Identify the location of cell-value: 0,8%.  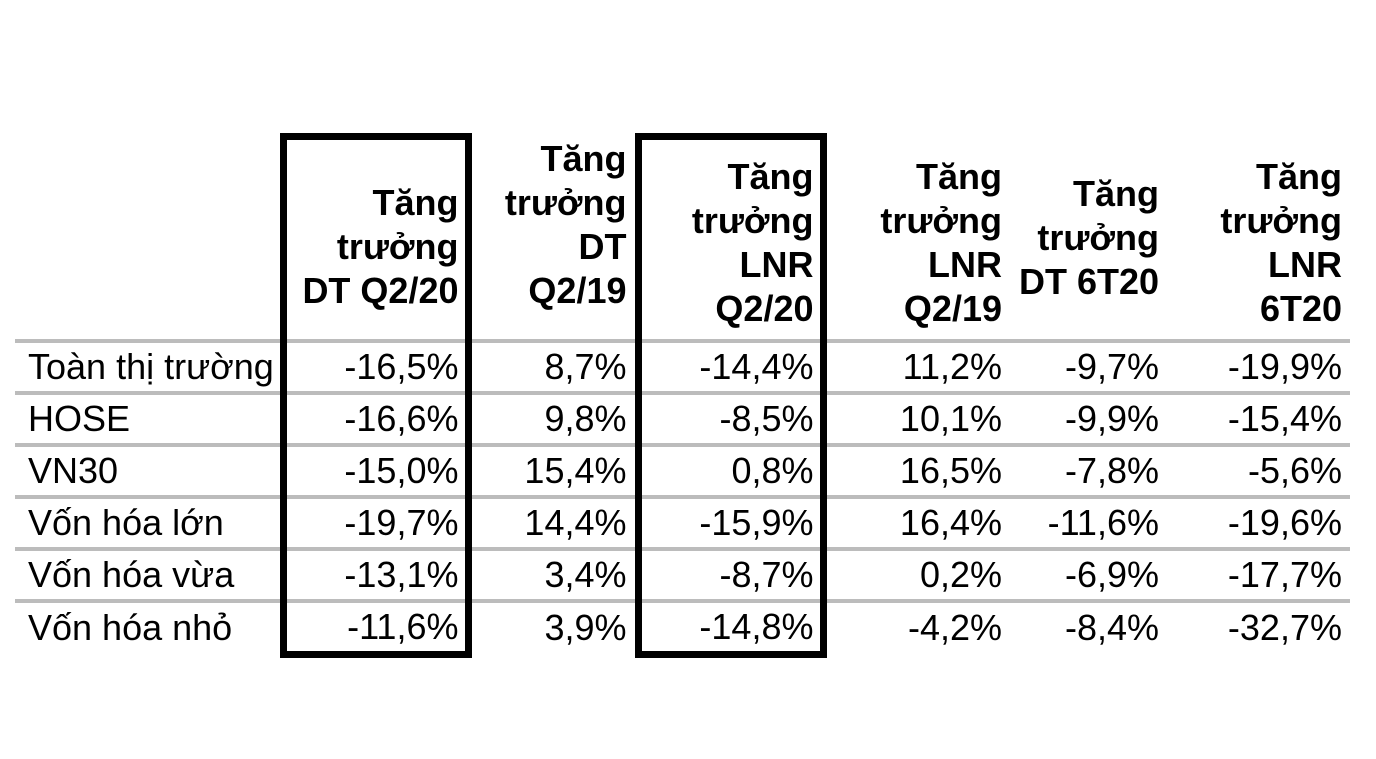
(730, 469).